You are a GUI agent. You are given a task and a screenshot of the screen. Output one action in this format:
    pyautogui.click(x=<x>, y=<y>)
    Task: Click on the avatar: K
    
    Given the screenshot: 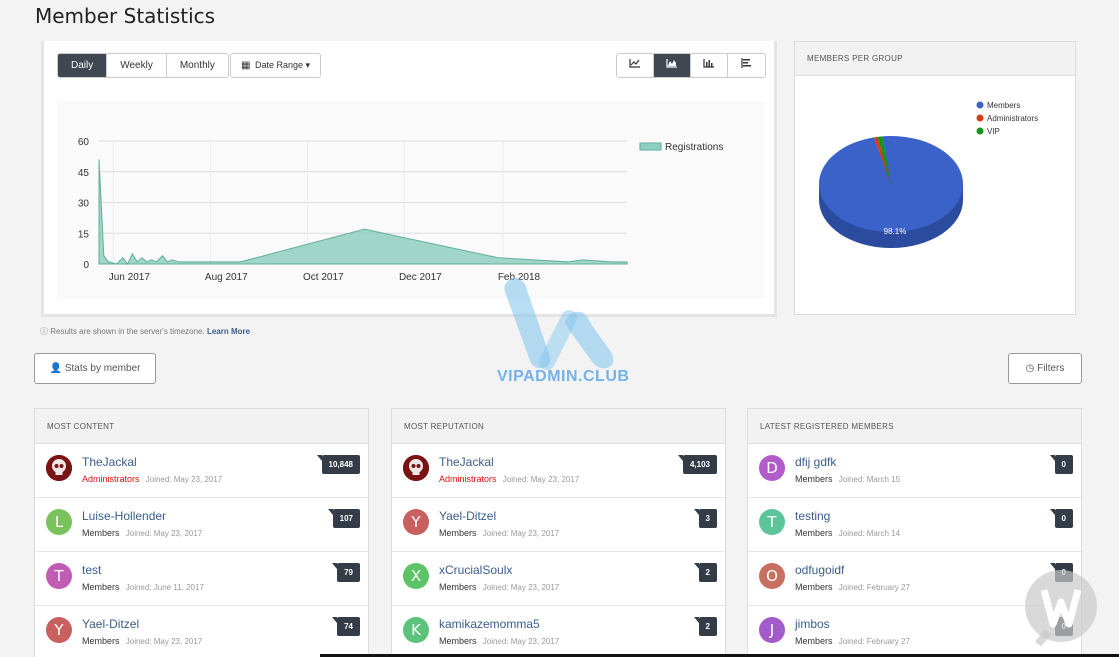 What is the action you would take?
    pyautogui.click(x=416, y=630)
    